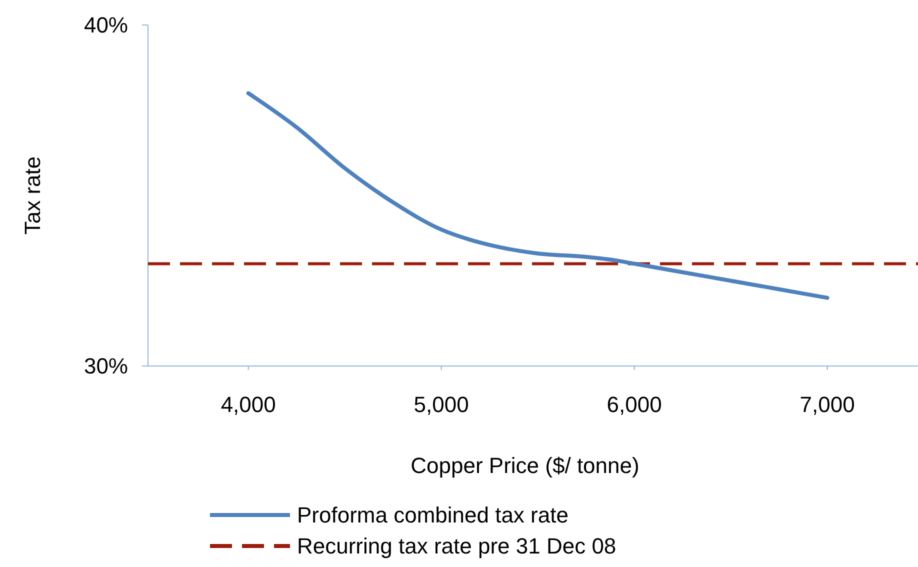 Image resolution: width=918 pixels, height=567 pixels. Describe the element at coordinates (432, 515) in the screenshot. I see `legend-label: Proforma combined tax rate` at that location.